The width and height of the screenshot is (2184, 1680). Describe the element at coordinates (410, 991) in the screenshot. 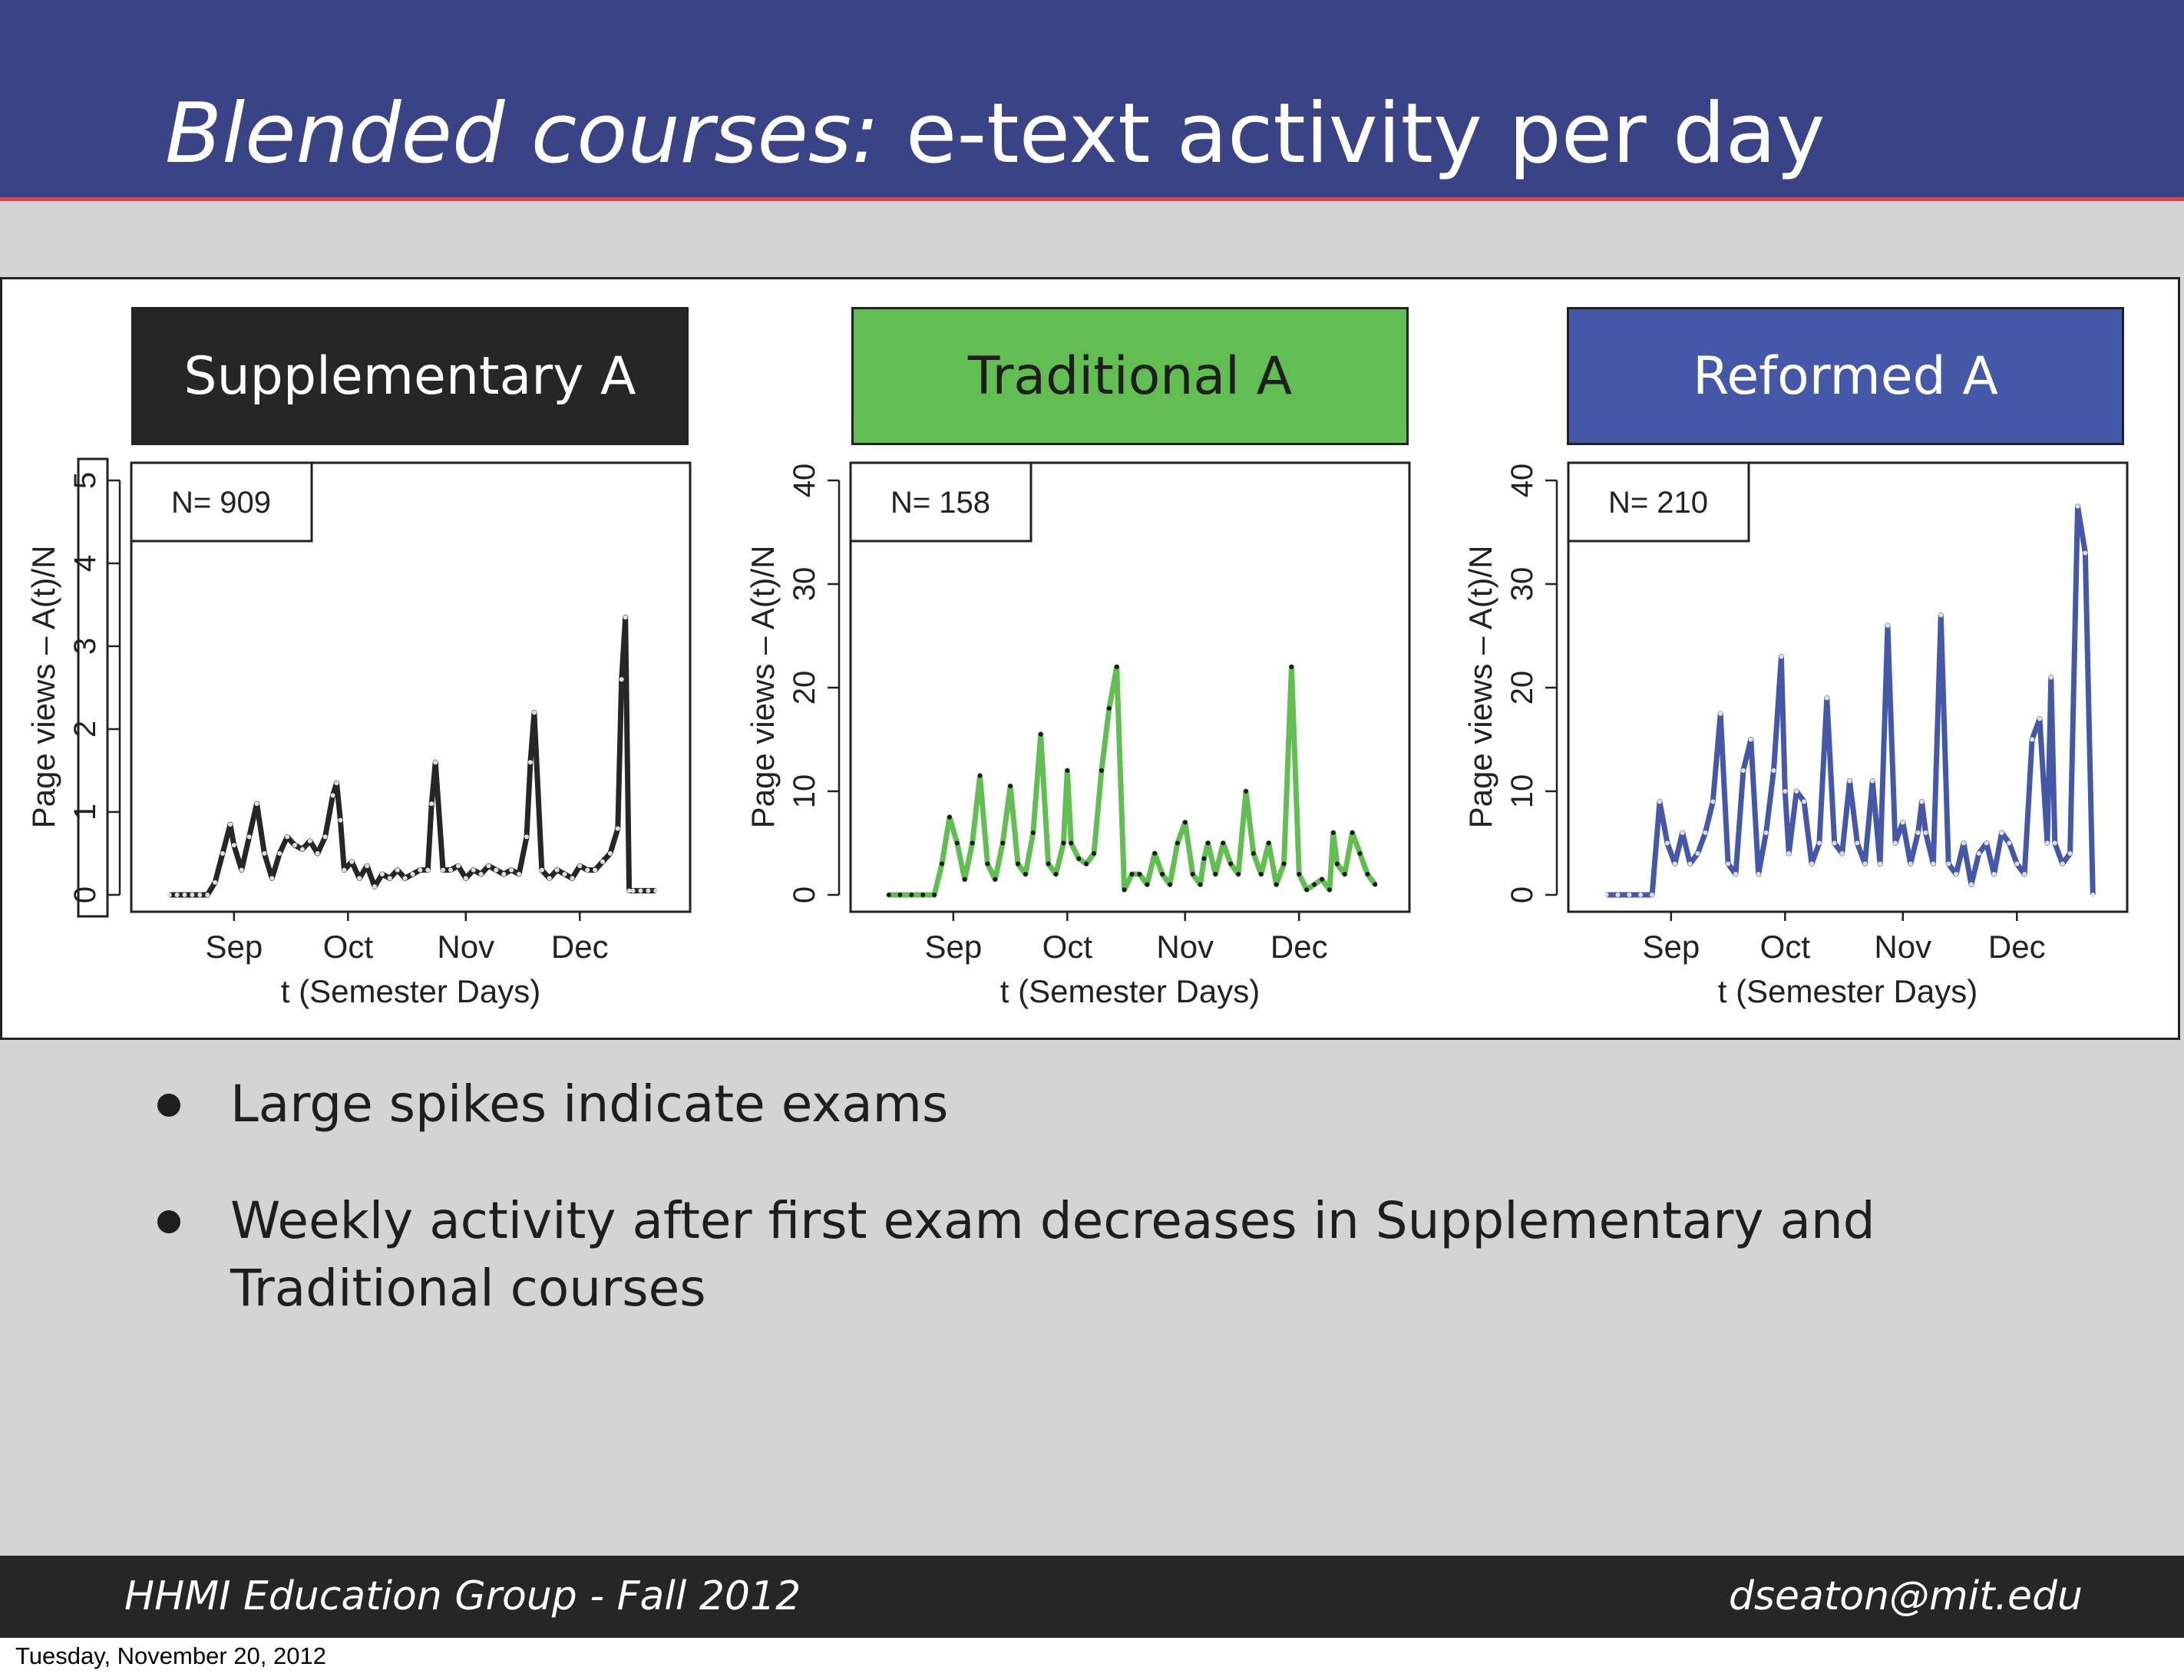

I see `x-axis-label: t (Semester Days)` at that location.